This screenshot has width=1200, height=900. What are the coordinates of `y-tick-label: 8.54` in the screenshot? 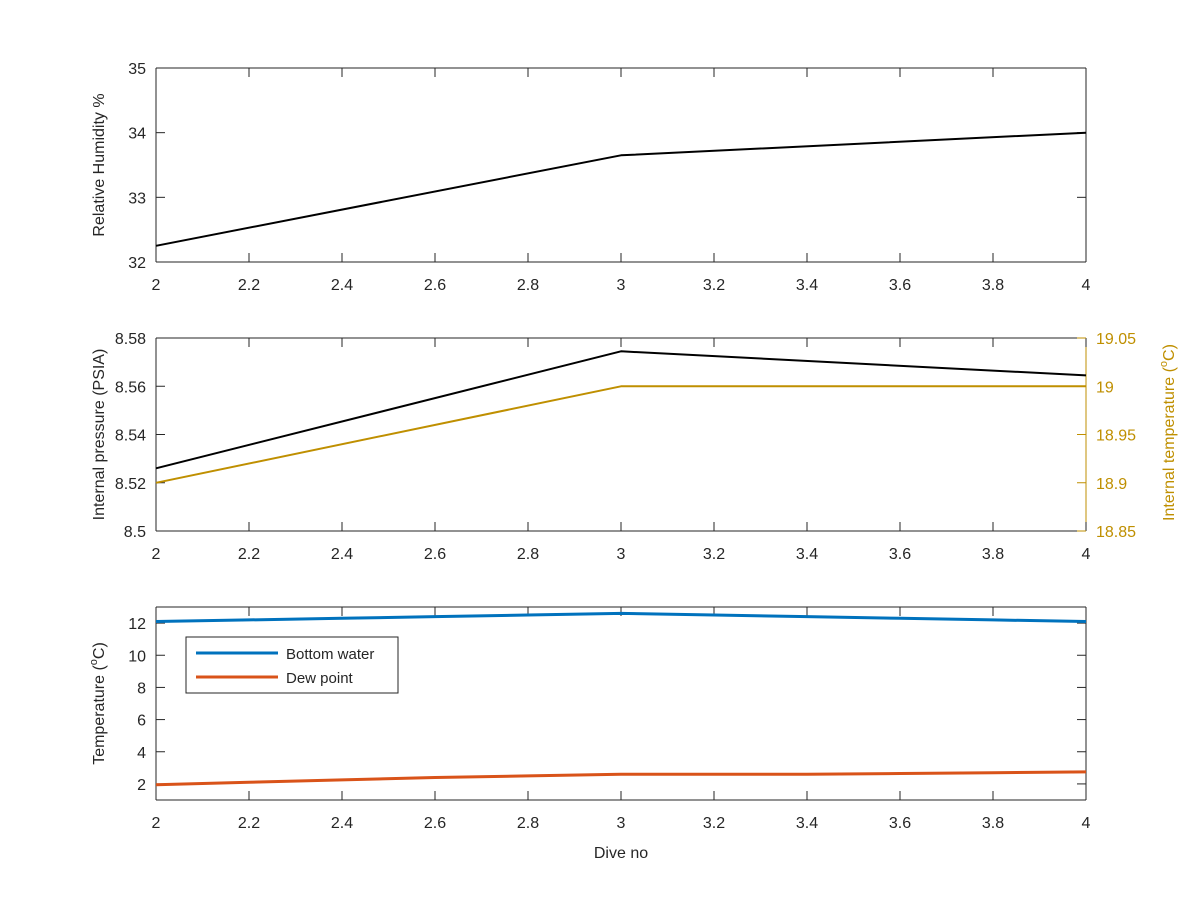 It's located at (130, 436).